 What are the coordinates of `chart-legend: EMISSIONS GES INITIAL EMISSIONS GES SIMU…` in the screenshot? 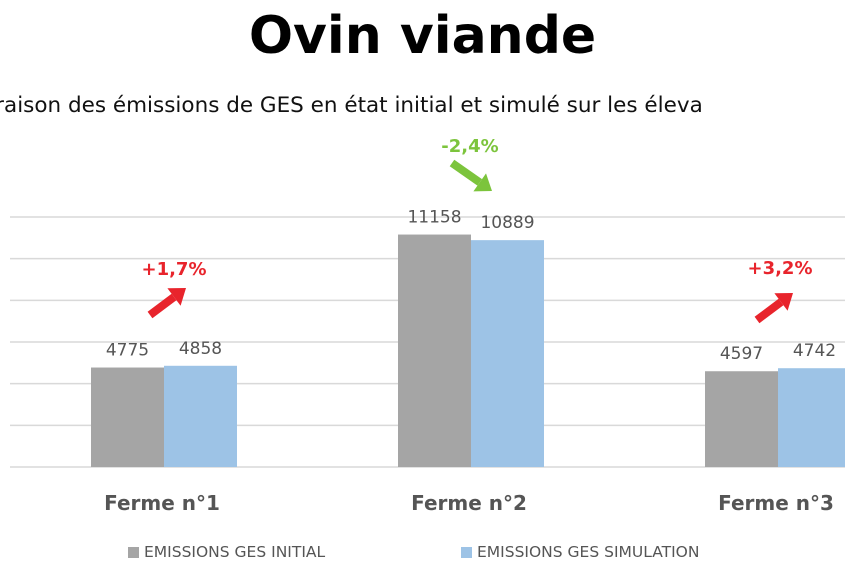 It's located at (422, 554).